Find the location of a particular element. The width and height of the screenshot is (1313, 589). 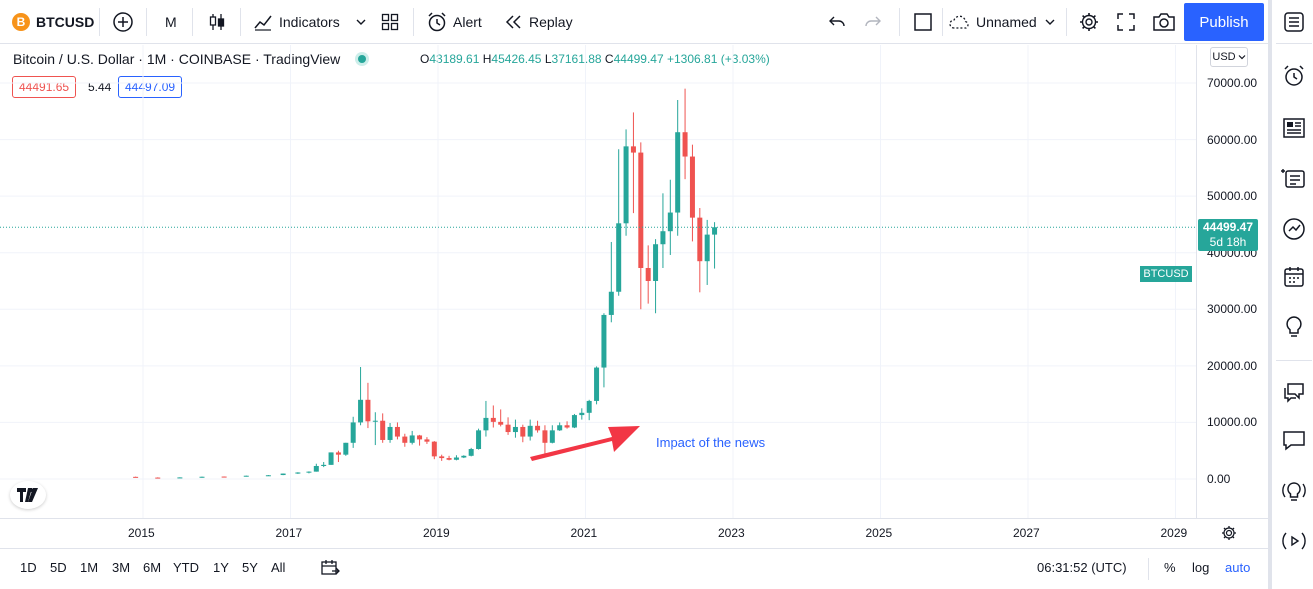

price-tick-label: 70000.00 is located at coordinates (1232, 83).